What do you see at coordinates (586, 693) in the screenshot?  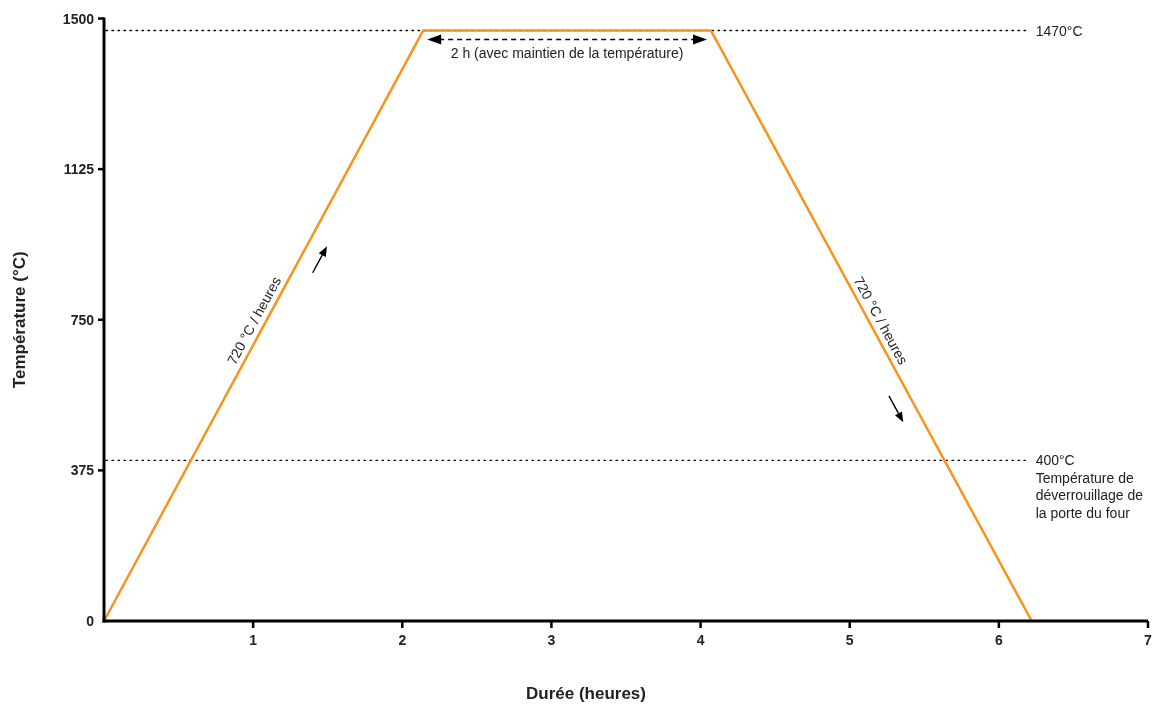 I see `x-axis-title: Durée (heures)` at bounding box center [586, 693].